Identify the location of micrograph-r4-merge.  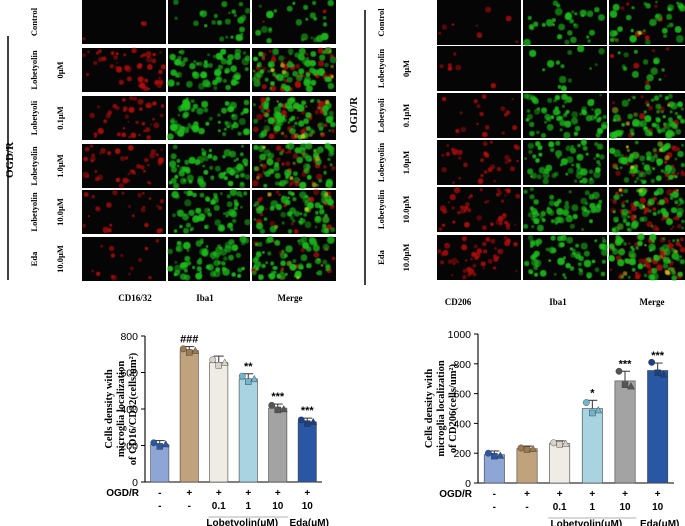
(294, 165).